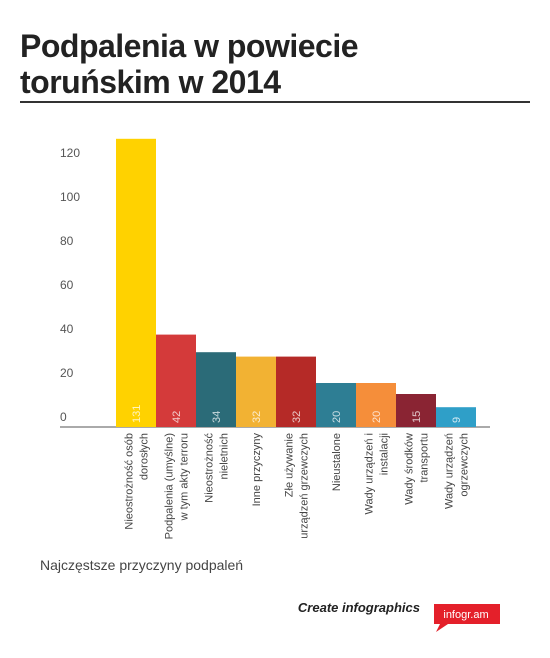 The image size is (550, 658). Describe the element at coordinates (170, 486) in the screenshot. I see `x-tick-label: Podpalenia (umyślne)` at that location.